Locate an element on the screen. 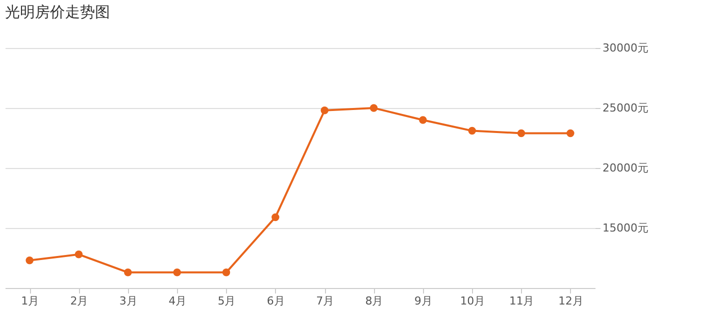 This screenshot has height=334, width=705. x-tick-label: 2月 is located at coordinates (79, 301).